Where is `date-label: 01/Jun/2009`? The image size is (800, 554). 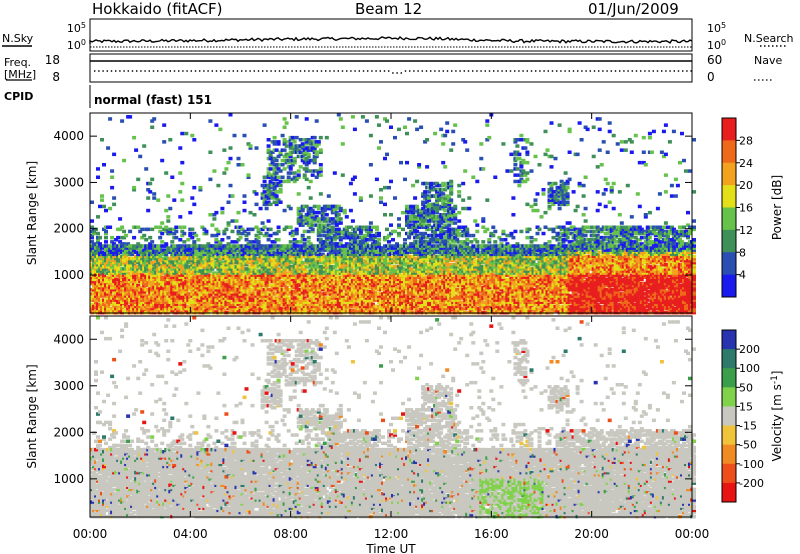 date-label: 01/Jun/2009 is located at coordinates (633, 9).